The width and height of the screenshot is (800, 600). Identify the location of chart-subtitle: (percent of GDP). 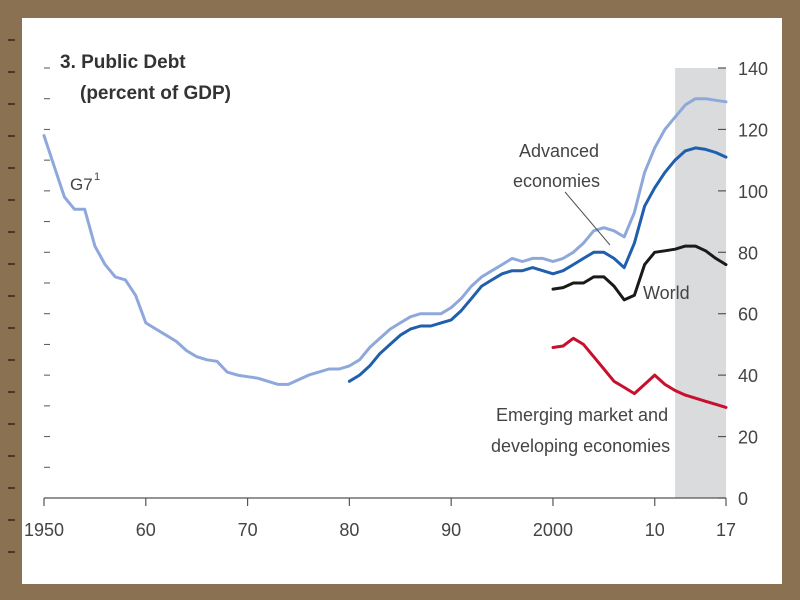
(155, 93).